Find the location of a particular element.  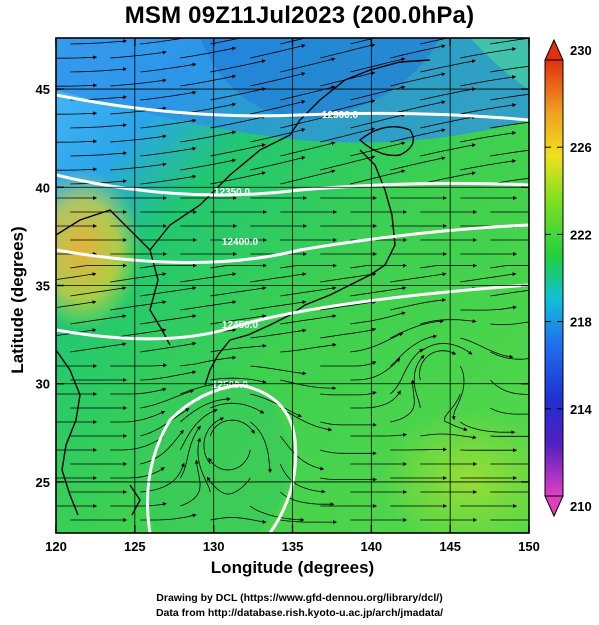

colorbar-tick-label: 230 is located at coordinates (581, 50).